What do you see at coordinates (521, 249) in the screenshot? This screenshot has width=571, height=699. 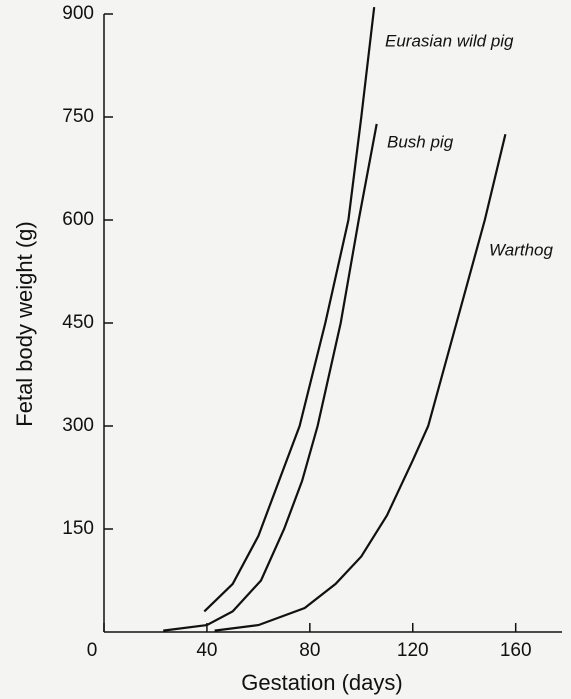 I see `series-label: Warthog` at bounding box center [521, 249].